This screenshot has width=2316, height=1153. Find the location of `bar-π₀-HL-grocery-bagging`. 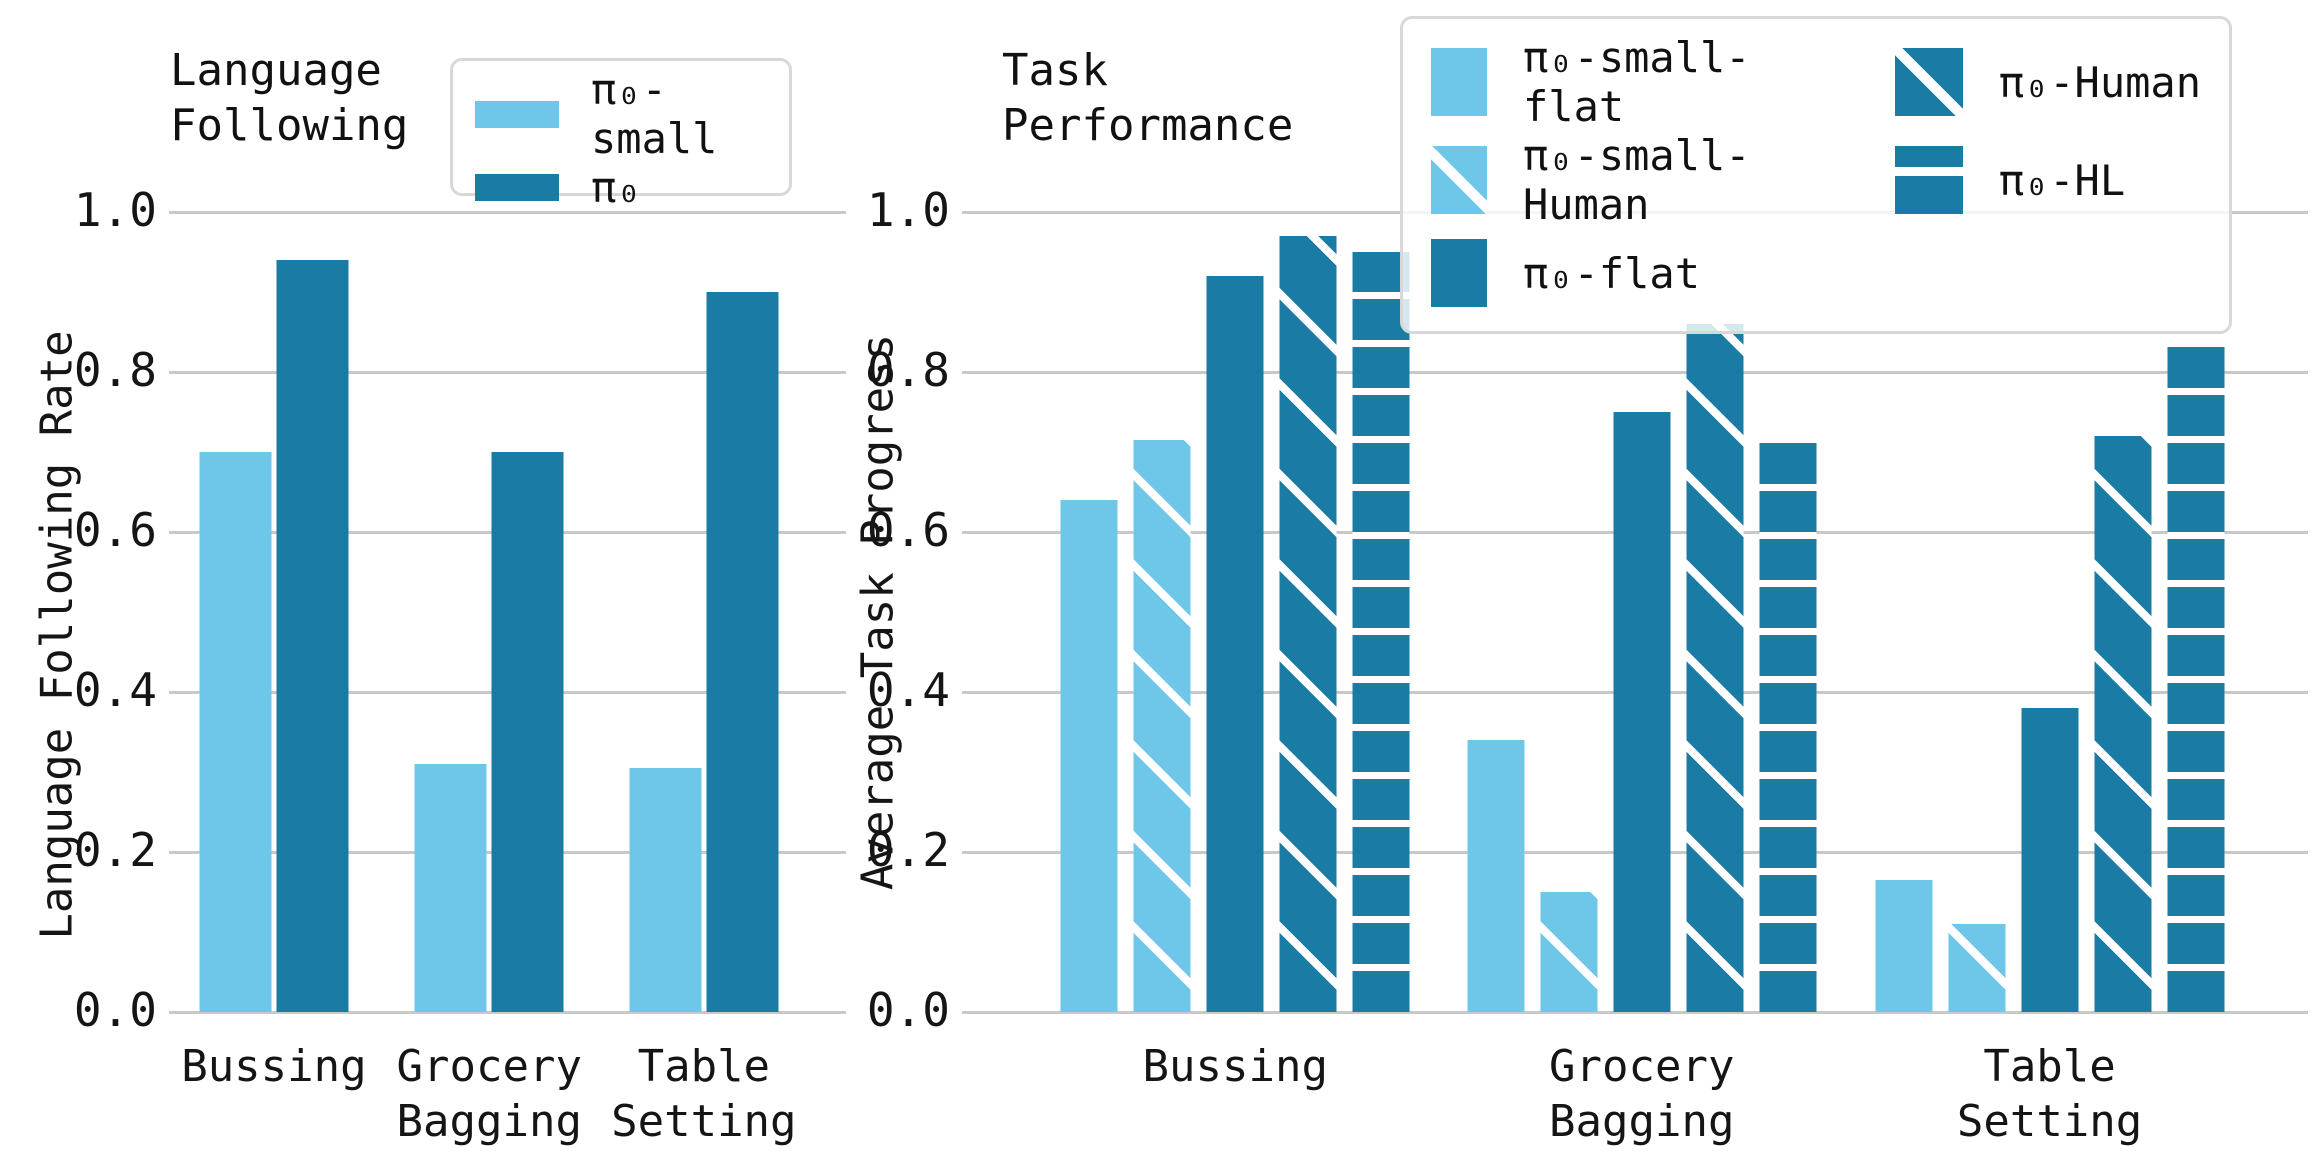

bar-π₀-HL-grocery-bagging is located at coordinates (1788, 724).